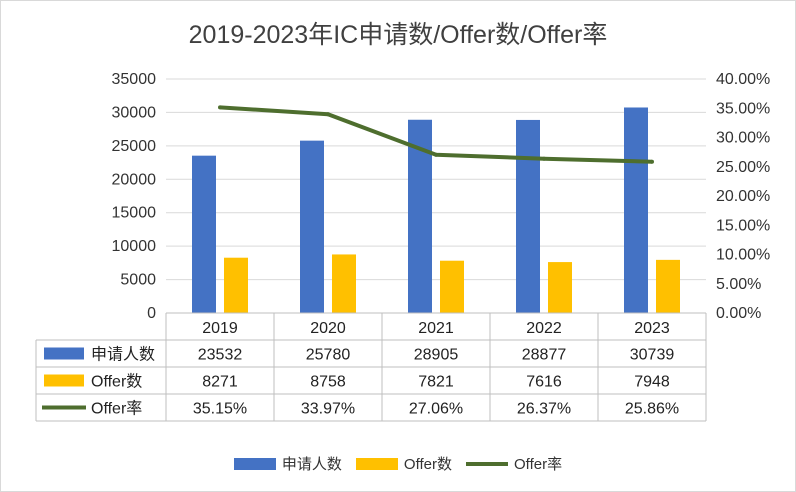  What do you see at coordinates (398, 35) in the screenshot?
I see `chart-title: 2019-2023年IC申请数/Offer数/Offer率` at bounding box center [398, 35].